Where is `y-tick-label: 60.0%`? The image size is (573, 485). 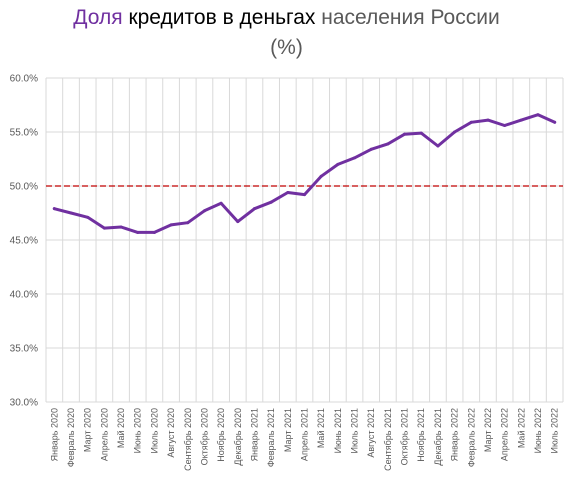 y-tick-label: 60.0% is located at coordinates (24, 79).